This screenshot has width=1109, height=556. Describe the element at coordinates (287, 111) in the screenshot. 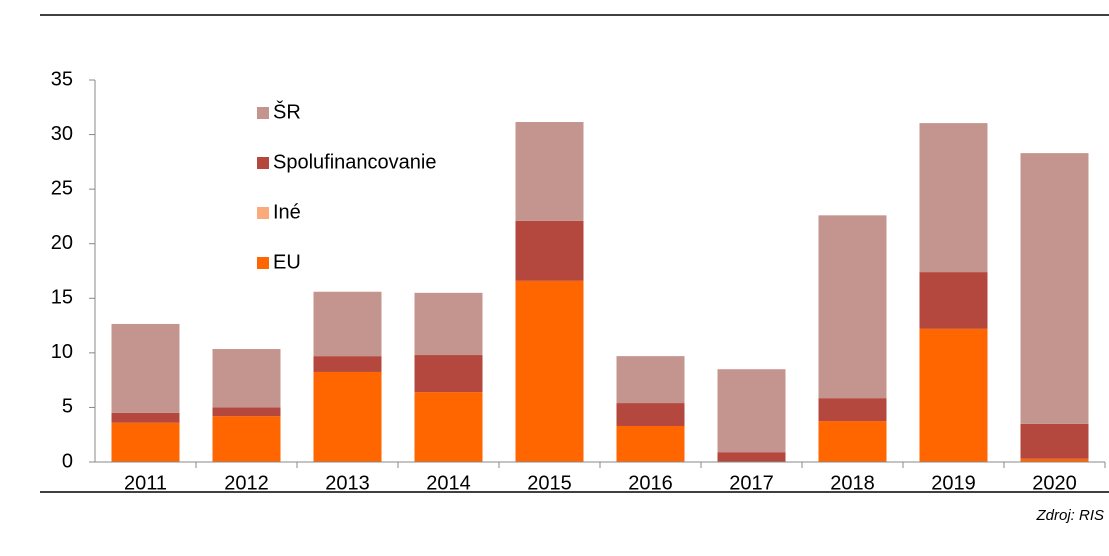

I see `legend-label: ŠR` at that location.